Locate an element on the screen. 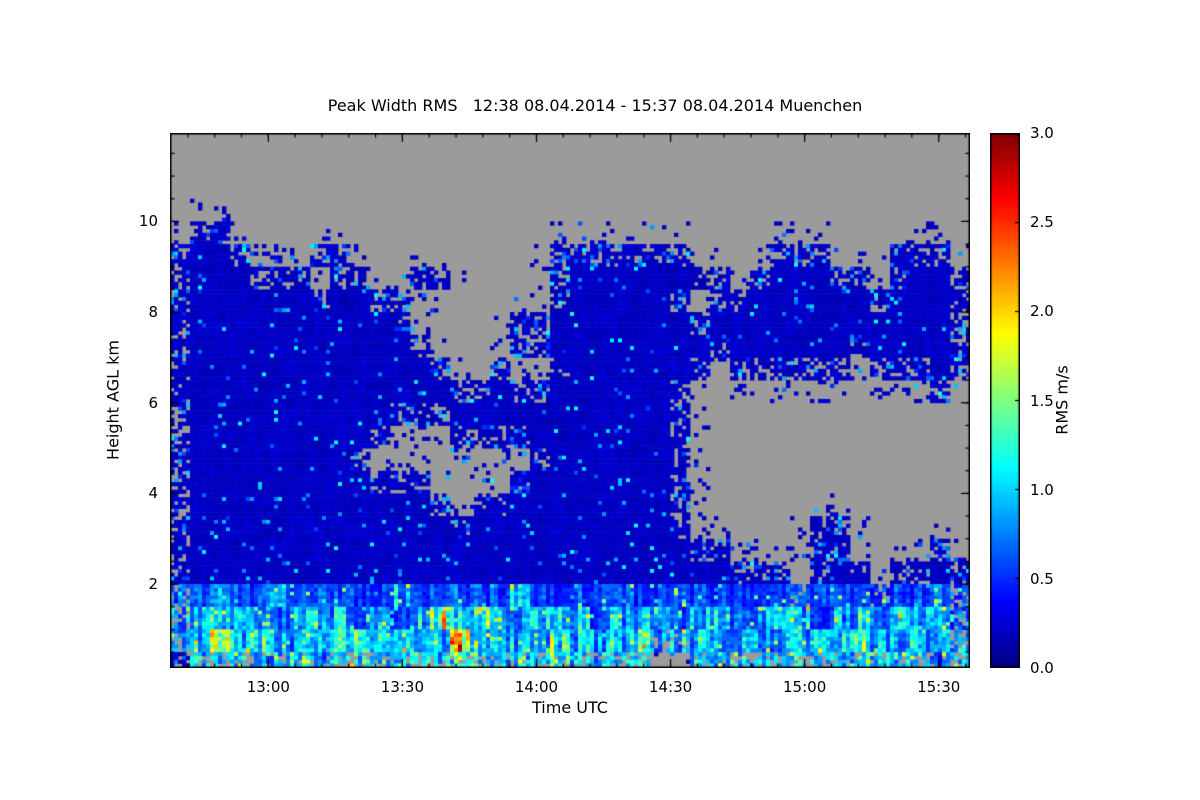 Image resolution: width=1200 pixels, height=800 pixels. x-tick-label: 14:00 is located at coordinates (536, 687).